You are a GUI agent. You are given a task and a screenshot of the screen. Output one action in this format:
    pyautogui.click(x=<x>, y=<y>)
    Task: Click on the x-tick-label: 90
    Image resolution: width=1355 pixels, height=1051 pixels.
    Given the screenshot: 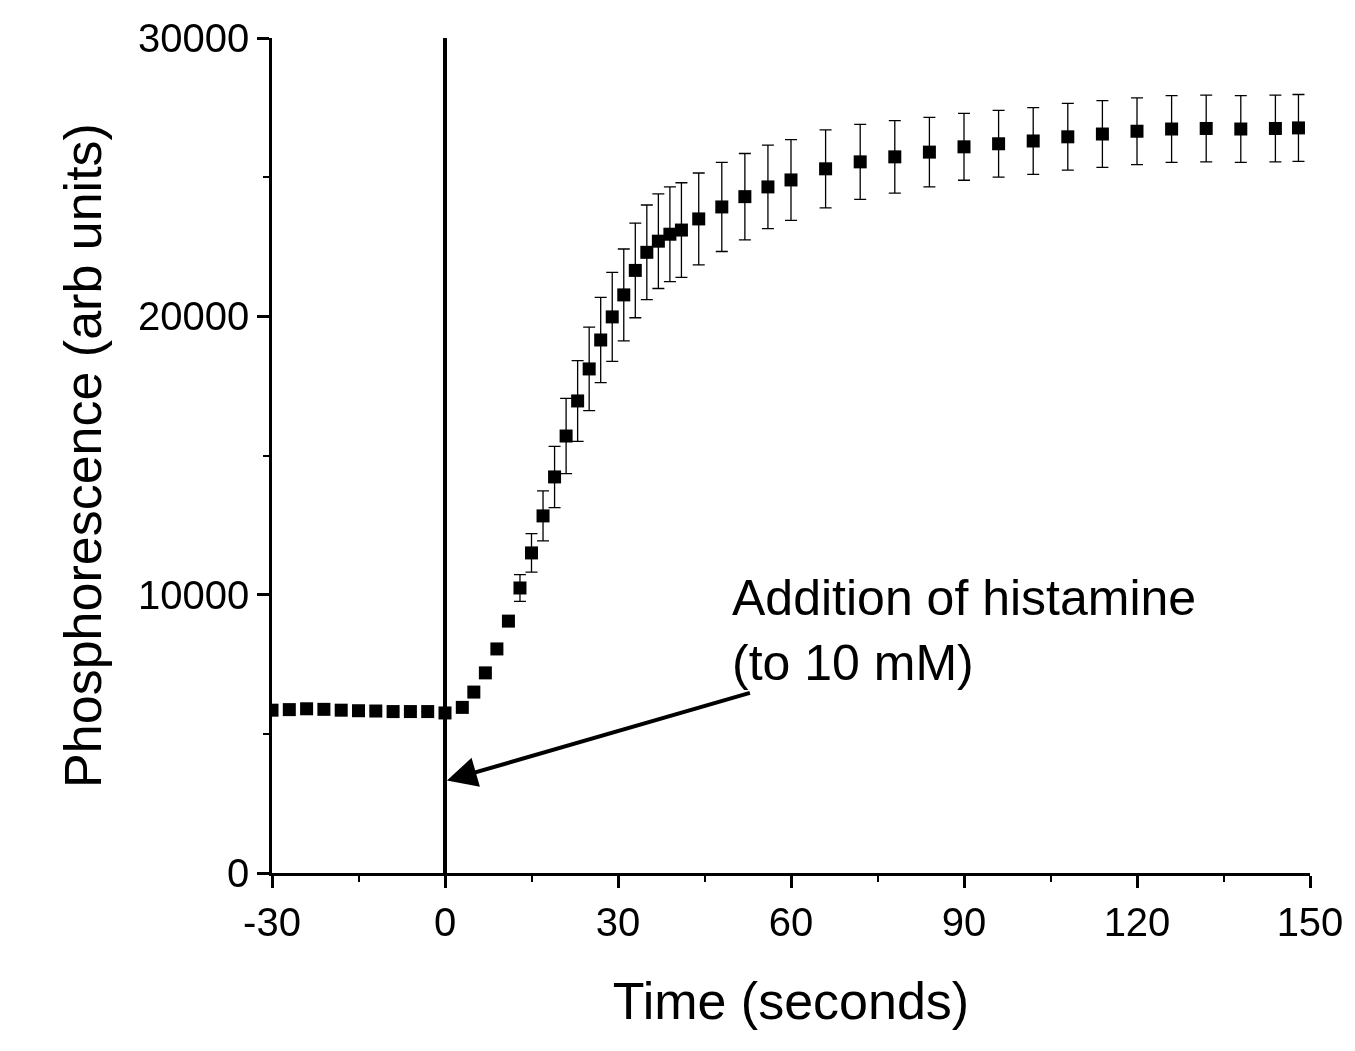 What is the action you would take?
    pyautogui.click(x=964, y=921)
    